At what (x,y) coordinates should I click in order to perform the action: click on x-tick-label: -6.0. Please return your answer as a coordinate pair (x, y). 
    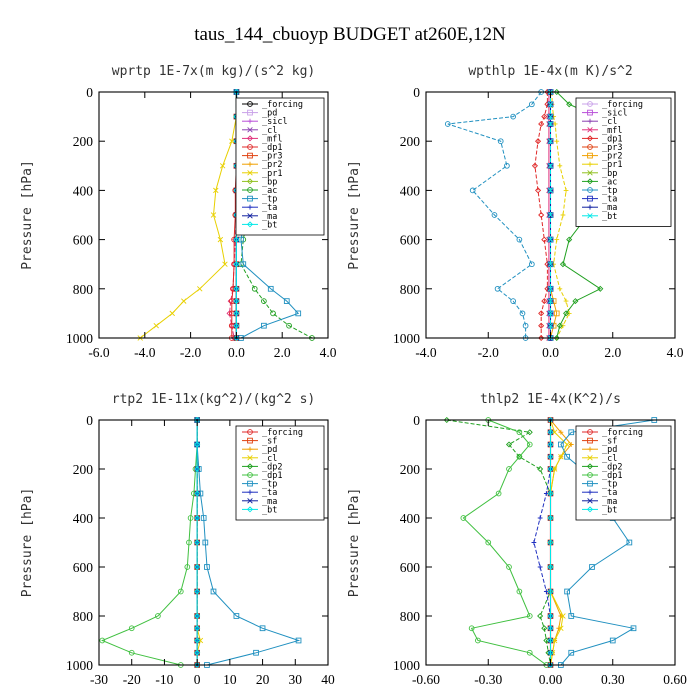
    Looking at the image, I should click on (99, 352).